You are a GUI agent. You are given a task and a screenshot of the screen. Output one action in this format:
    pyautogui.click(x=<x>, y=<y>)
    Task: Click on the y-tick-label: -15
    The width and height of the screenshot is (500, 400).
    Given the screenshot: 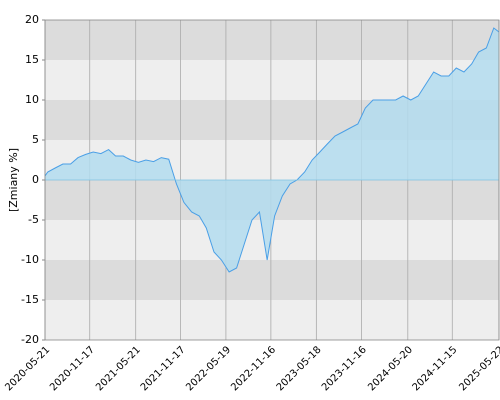 What is the action you would take?
    pyautogui.click(x=30, y=299)
    